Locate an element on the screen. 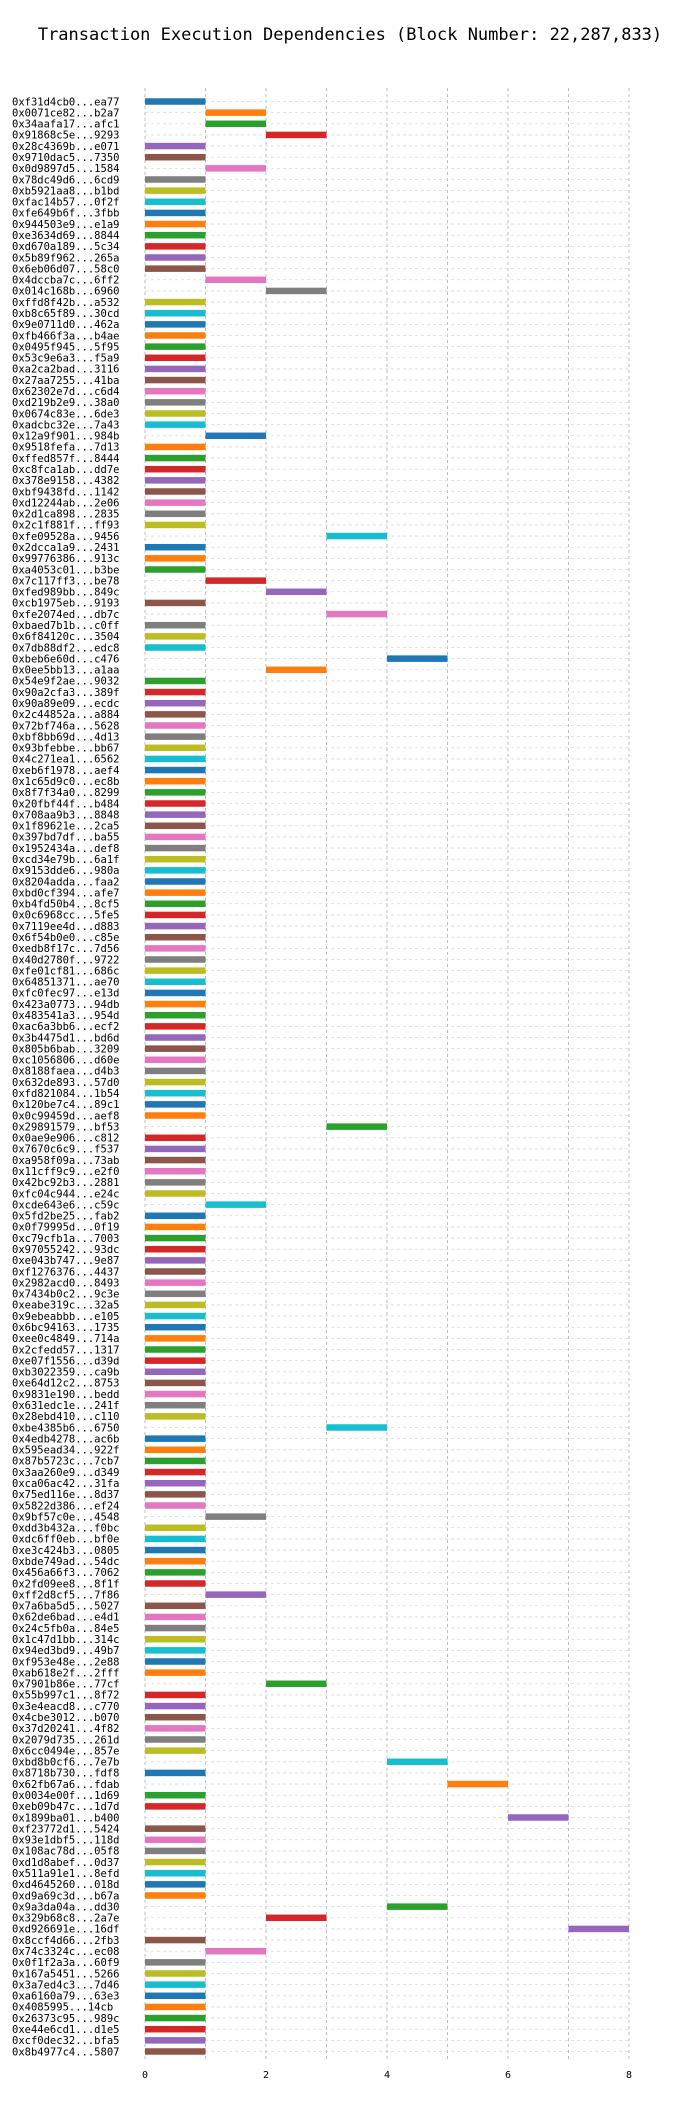 This screenshot has width=700, height=2112. transaction-label: 0xf1276376...4437 is located at coordinates (65, 1272).